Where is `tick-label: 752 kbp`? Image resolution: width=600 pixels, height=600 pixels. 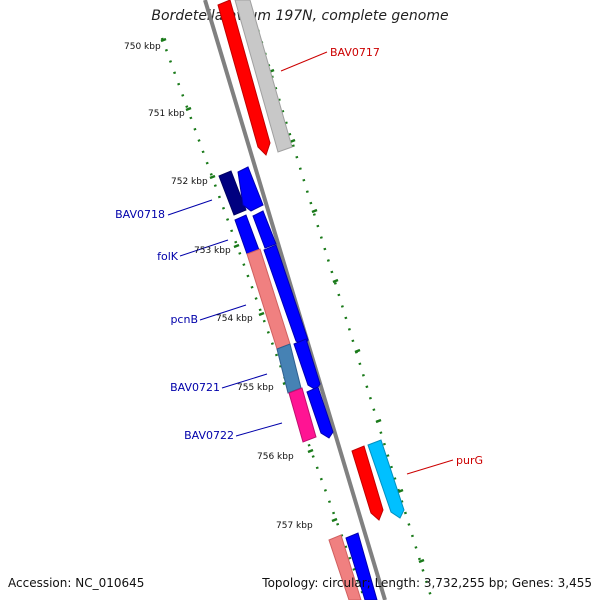 tick-label: 752 kbp is located at coordinates (189, 182).